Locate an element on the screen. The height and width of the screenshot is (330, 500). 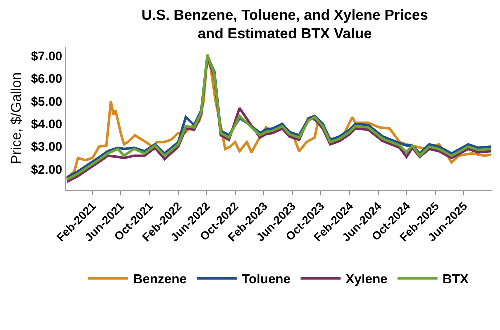
legend-label: Benzene is located at coordinates (160, 279).